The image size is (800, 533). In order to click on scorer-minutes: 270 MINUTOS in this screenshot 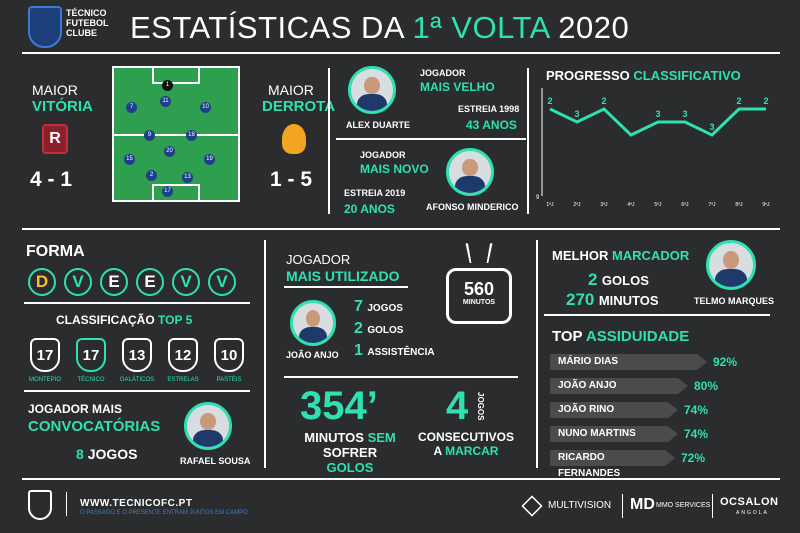, I will do `click(612, 300)`.